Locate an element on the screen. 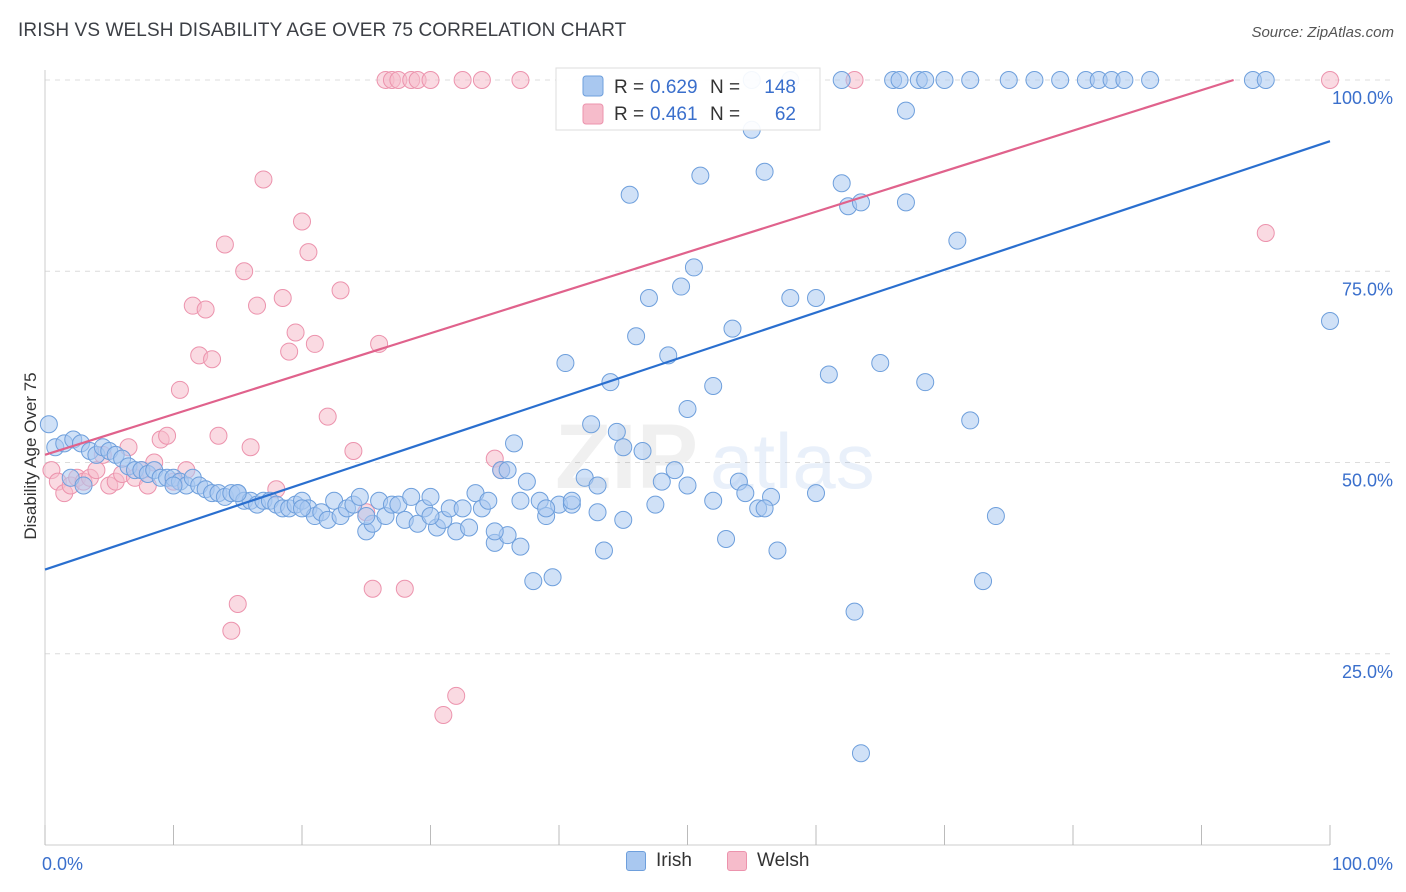 This screenshot has width=1406, height=892. bottom-legend: Irish Welsh is located at coordinates (703, 865).